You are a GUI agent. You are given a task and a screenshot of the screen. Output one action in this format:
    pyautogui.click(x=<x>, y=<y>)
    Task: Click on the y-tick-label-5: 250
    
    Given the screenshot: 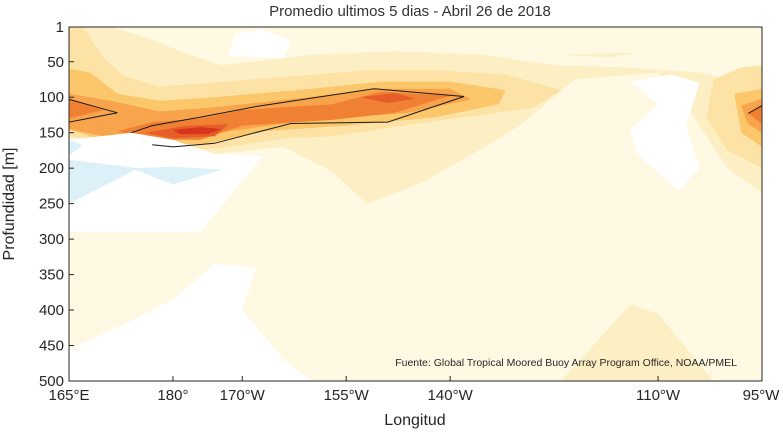 What is the action you would take?
    pyautogui.click(x=51, y=204)
    